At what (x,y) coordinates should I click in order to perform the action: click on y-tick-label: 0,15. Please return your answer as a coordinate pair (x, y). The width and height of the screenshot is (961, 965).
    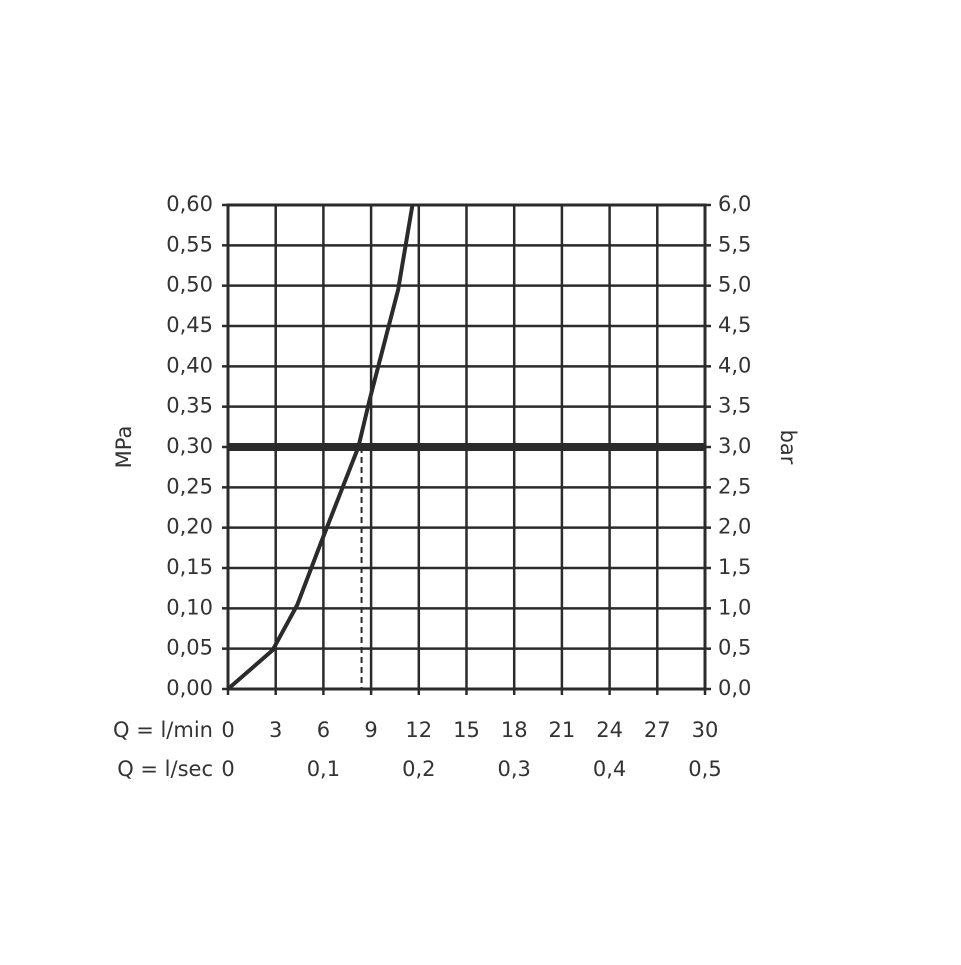
    Looking at the image, I should click on (189, 567).